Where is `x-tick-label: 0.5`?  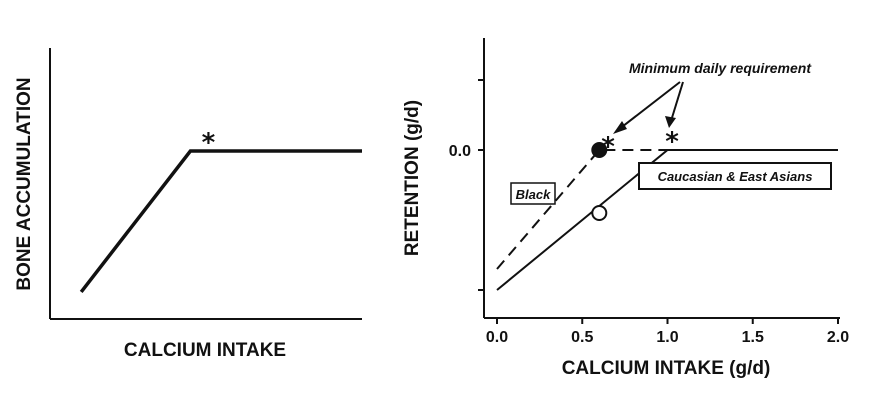
x-tick-label: 0.5 is located at coordinates (582, 337).